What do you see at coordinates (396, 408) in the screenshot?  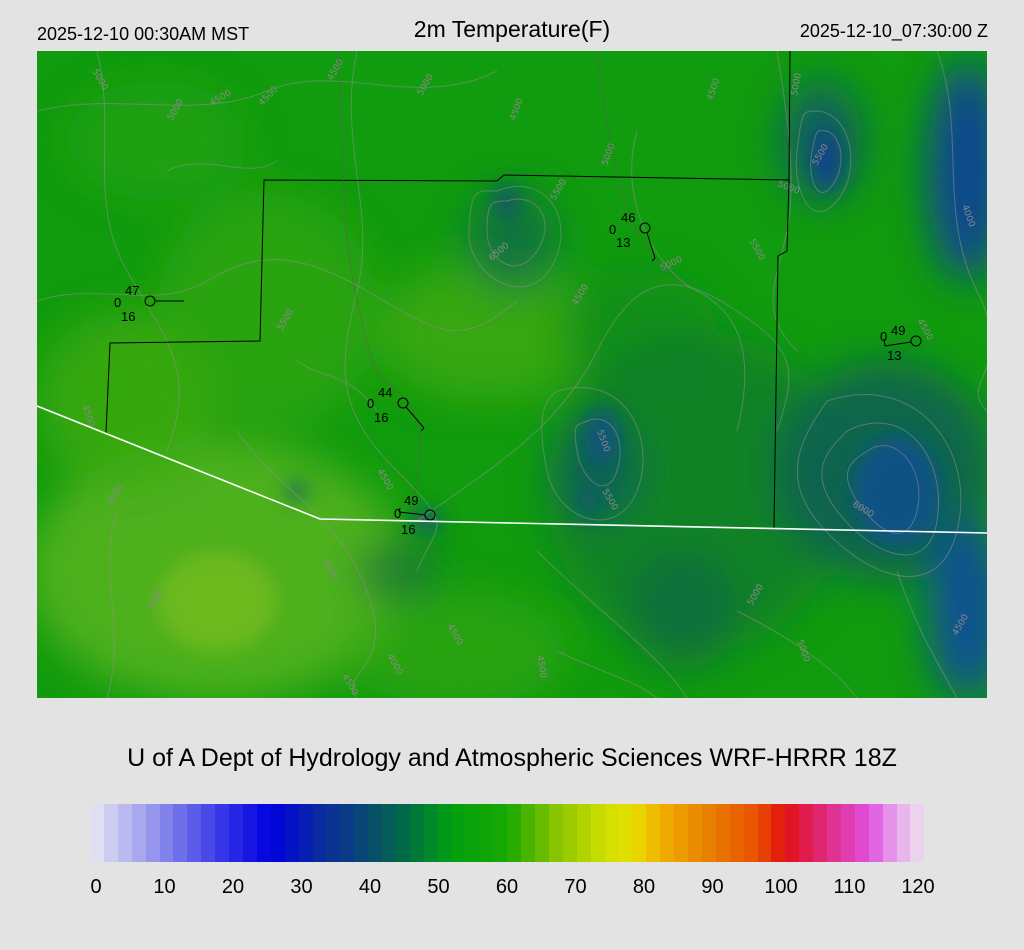 I see `station-plot: 44 0 16` at bounding box center [396, 408].